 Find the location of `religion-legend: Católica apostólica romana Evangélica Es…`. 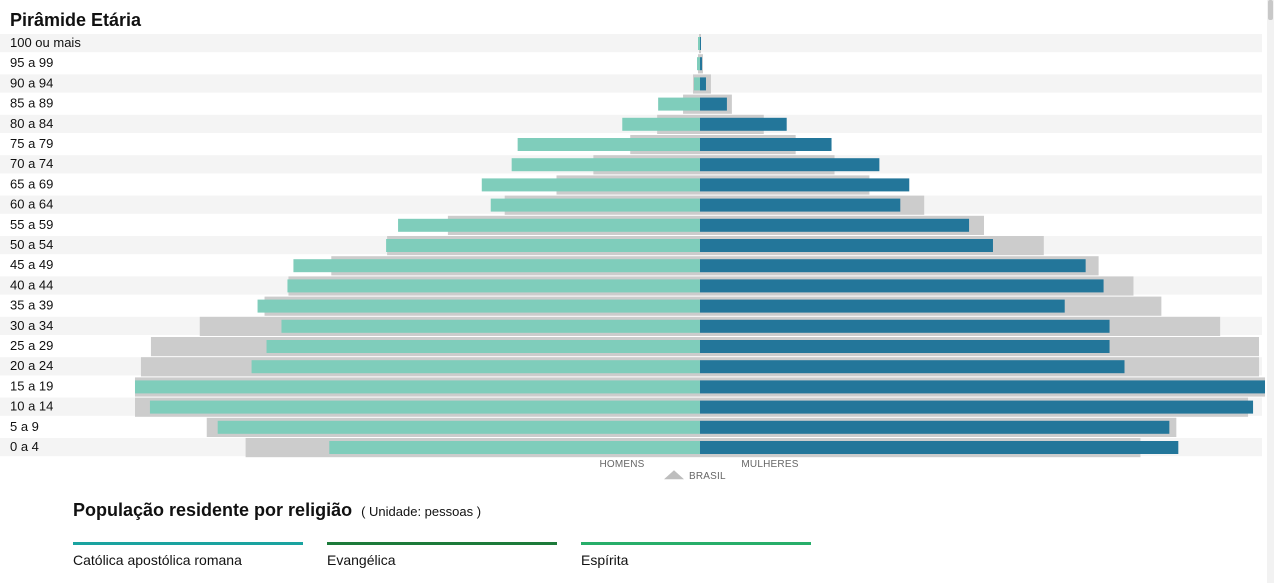

religion-legend: Católica apostólica romana Evangélica Es… is located at coordinates (442, 555).